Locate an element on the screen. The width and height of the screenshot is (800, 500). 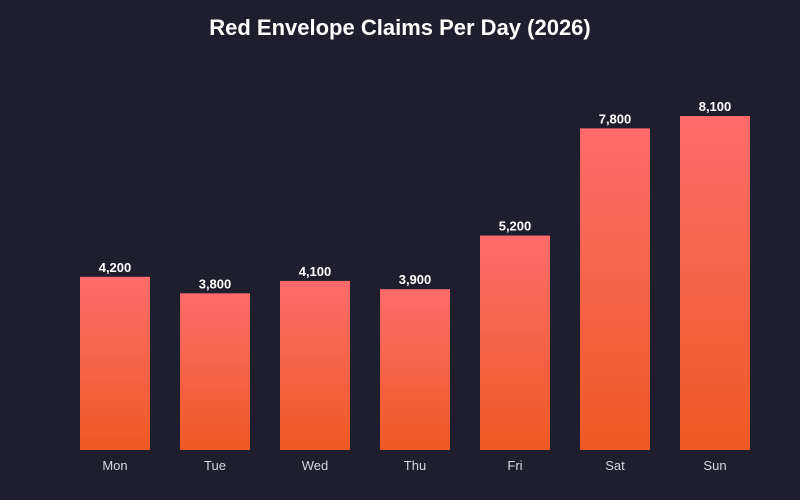
x-tick-label-sun: Sun is located at coordinates (714, 465).